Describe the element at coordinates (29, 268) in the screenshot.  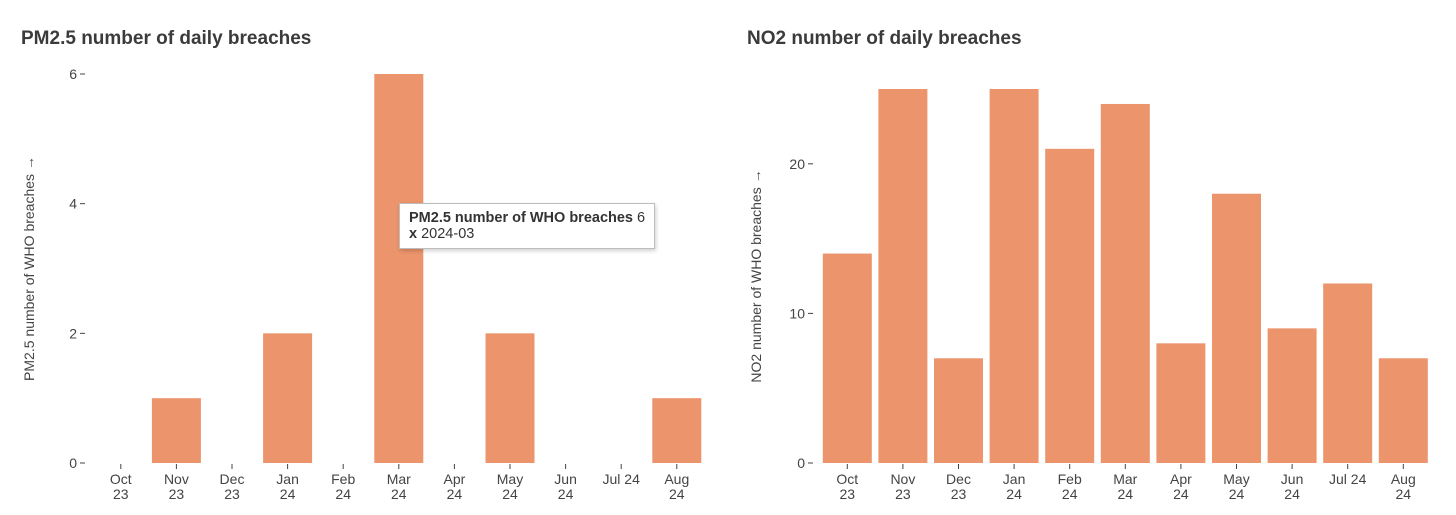
I see `y-axis-label: PM2.5 number of WHO breaches →` at that location.